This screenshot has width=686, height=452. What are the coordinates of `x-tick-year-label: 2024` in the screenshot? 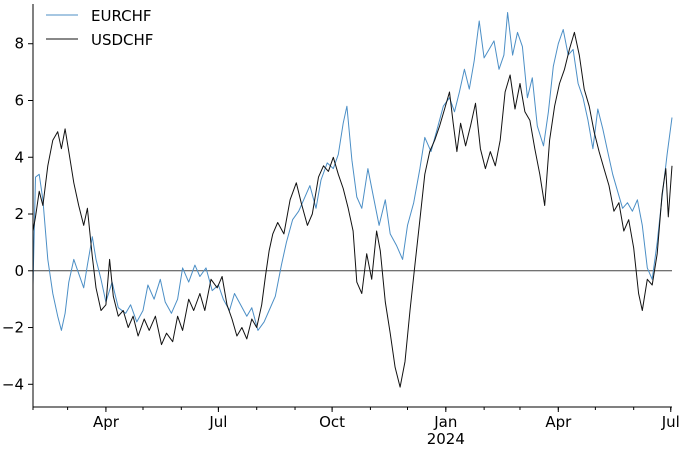 It's located at (446, 439).